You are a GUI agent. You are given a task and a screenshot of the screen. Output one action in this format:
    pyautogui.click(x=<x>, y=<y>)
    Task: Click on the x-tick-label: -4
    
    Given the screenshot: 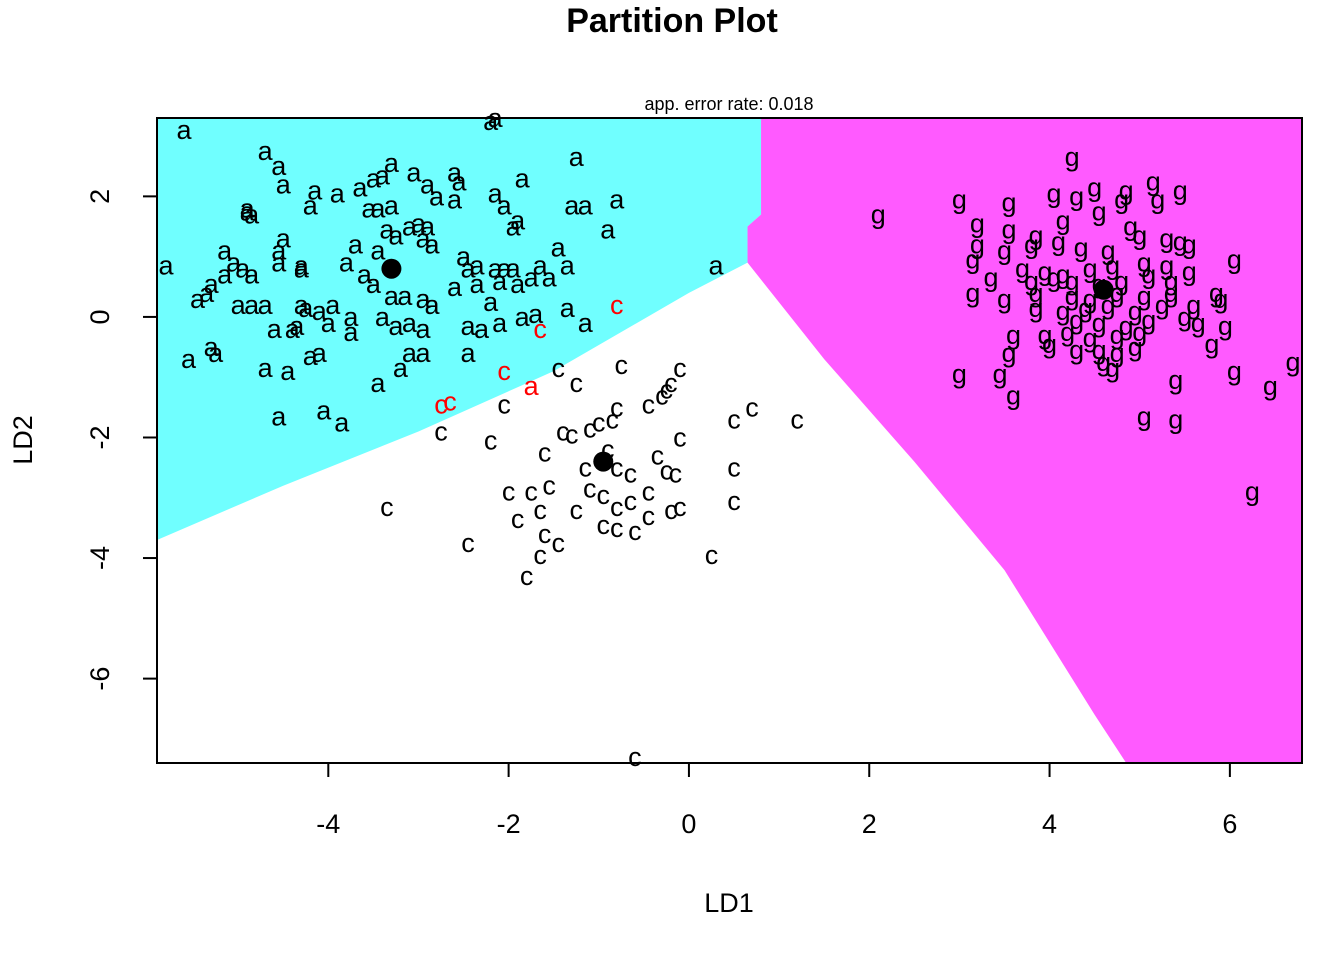 What is the action you would take?
    pyautogui.click(x=328, y=824)
    